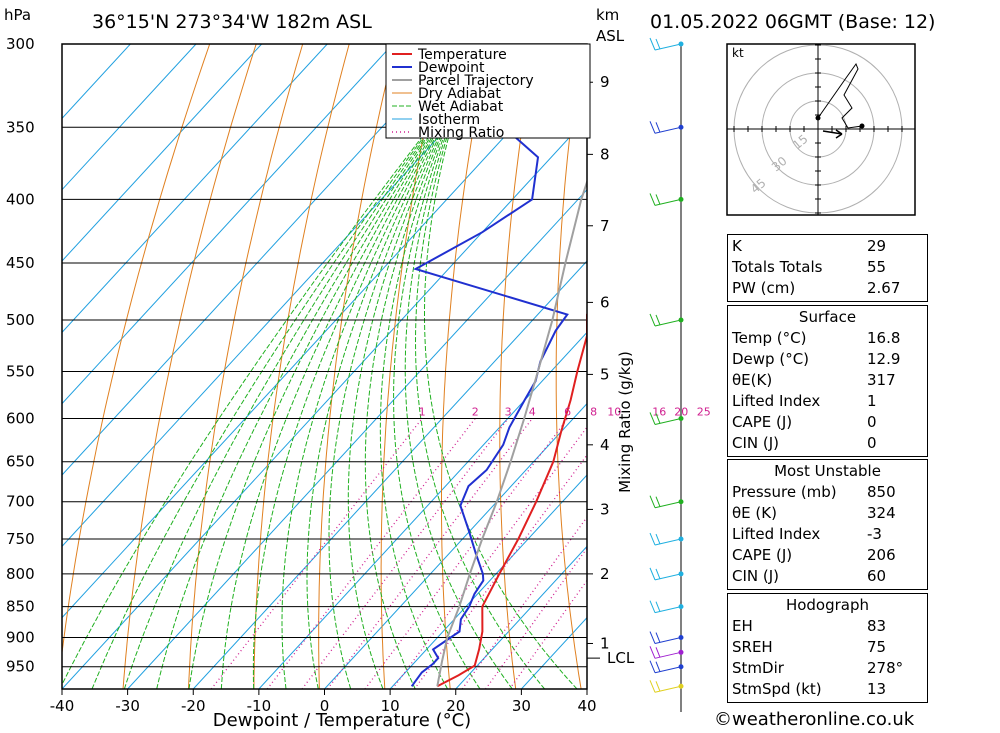  Describe the element at coordinates (422, 411) in the screenshot. I see `mixing-ratio-label: 1` at that location.